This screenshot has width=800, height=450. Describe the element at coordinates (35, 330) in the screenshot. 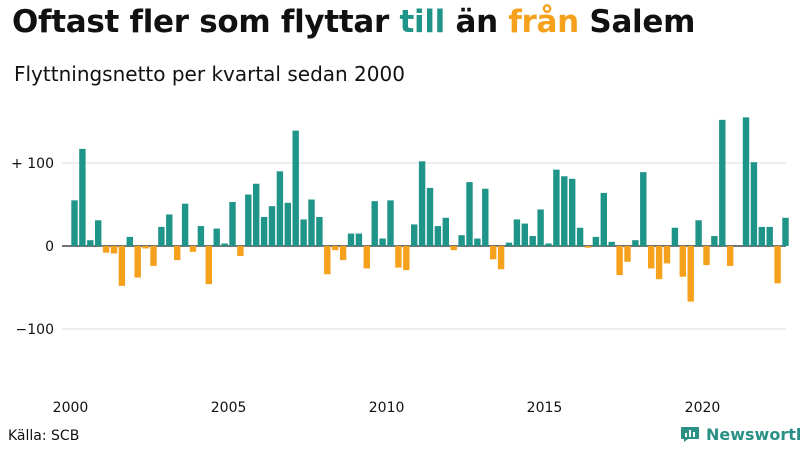

I see `y-tick-label-2: −100` at that location.